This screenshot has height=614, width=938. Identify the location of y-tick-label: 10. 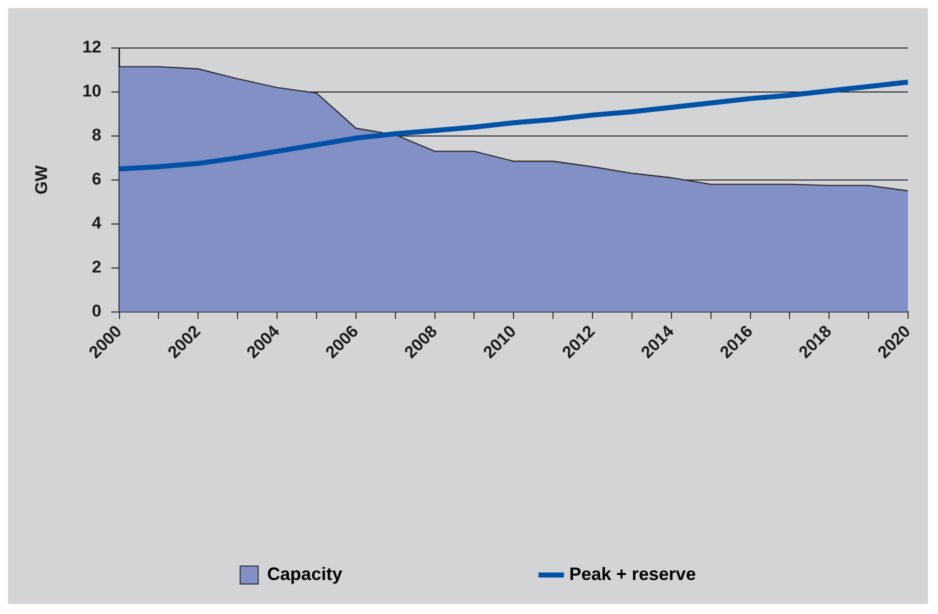
(92, 91).